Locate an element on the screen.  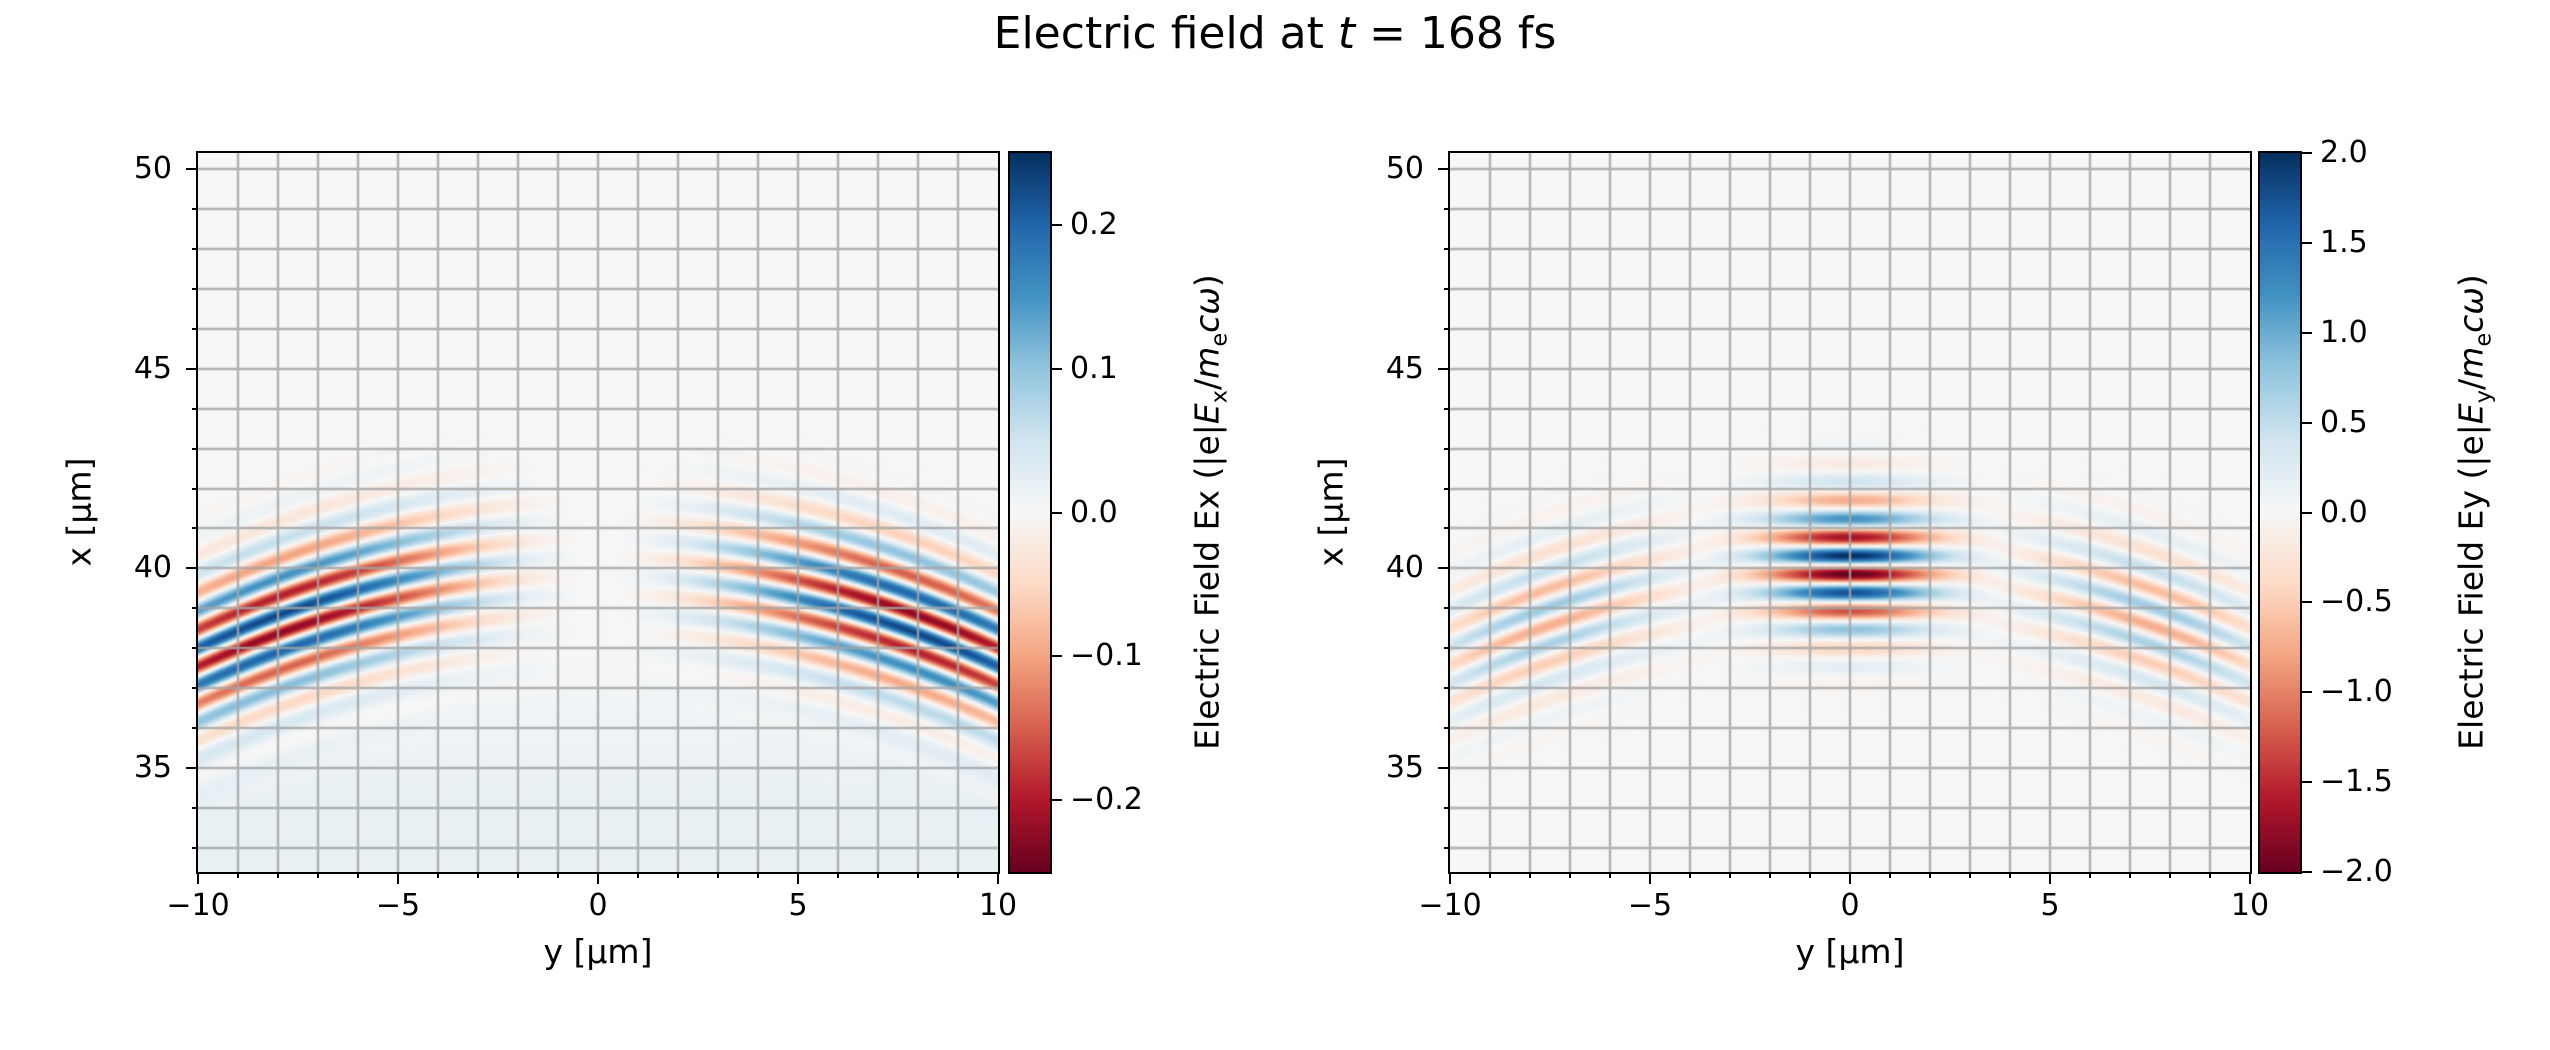
x-axis-tick-label: 10 is located at coordinates (998, 905).